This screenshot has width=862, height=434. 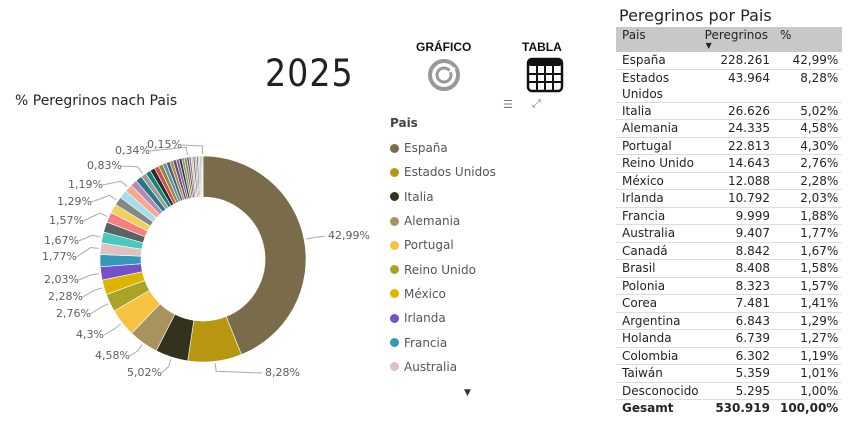 What do you see at coordinates (738, 356) in the screenshot?
I see `cell-peregrinos: 6.302` at bounding box center [738, 356].